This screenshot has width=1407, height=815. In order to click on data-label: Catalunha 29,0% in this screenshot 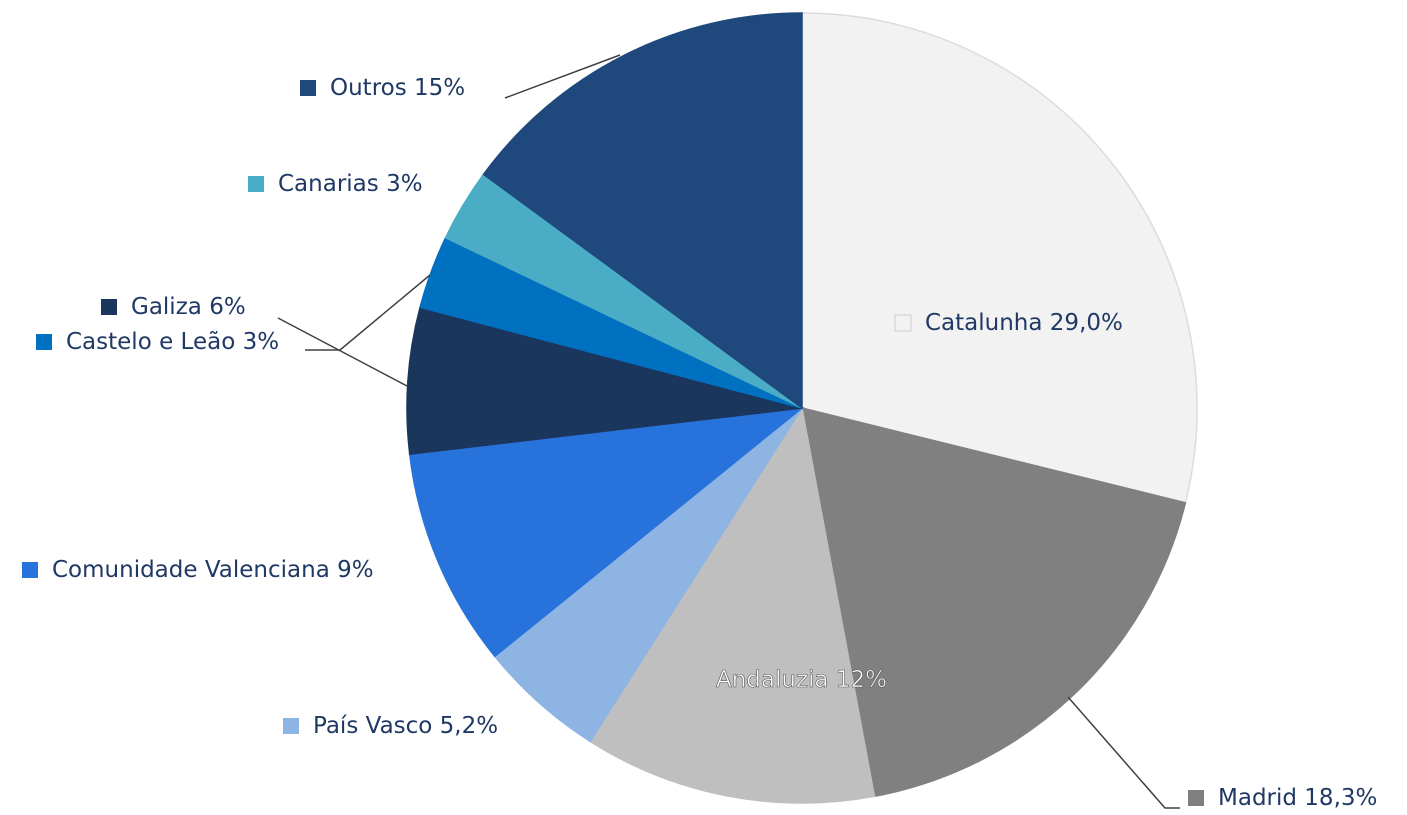, I will do `click(1024, 323)`.